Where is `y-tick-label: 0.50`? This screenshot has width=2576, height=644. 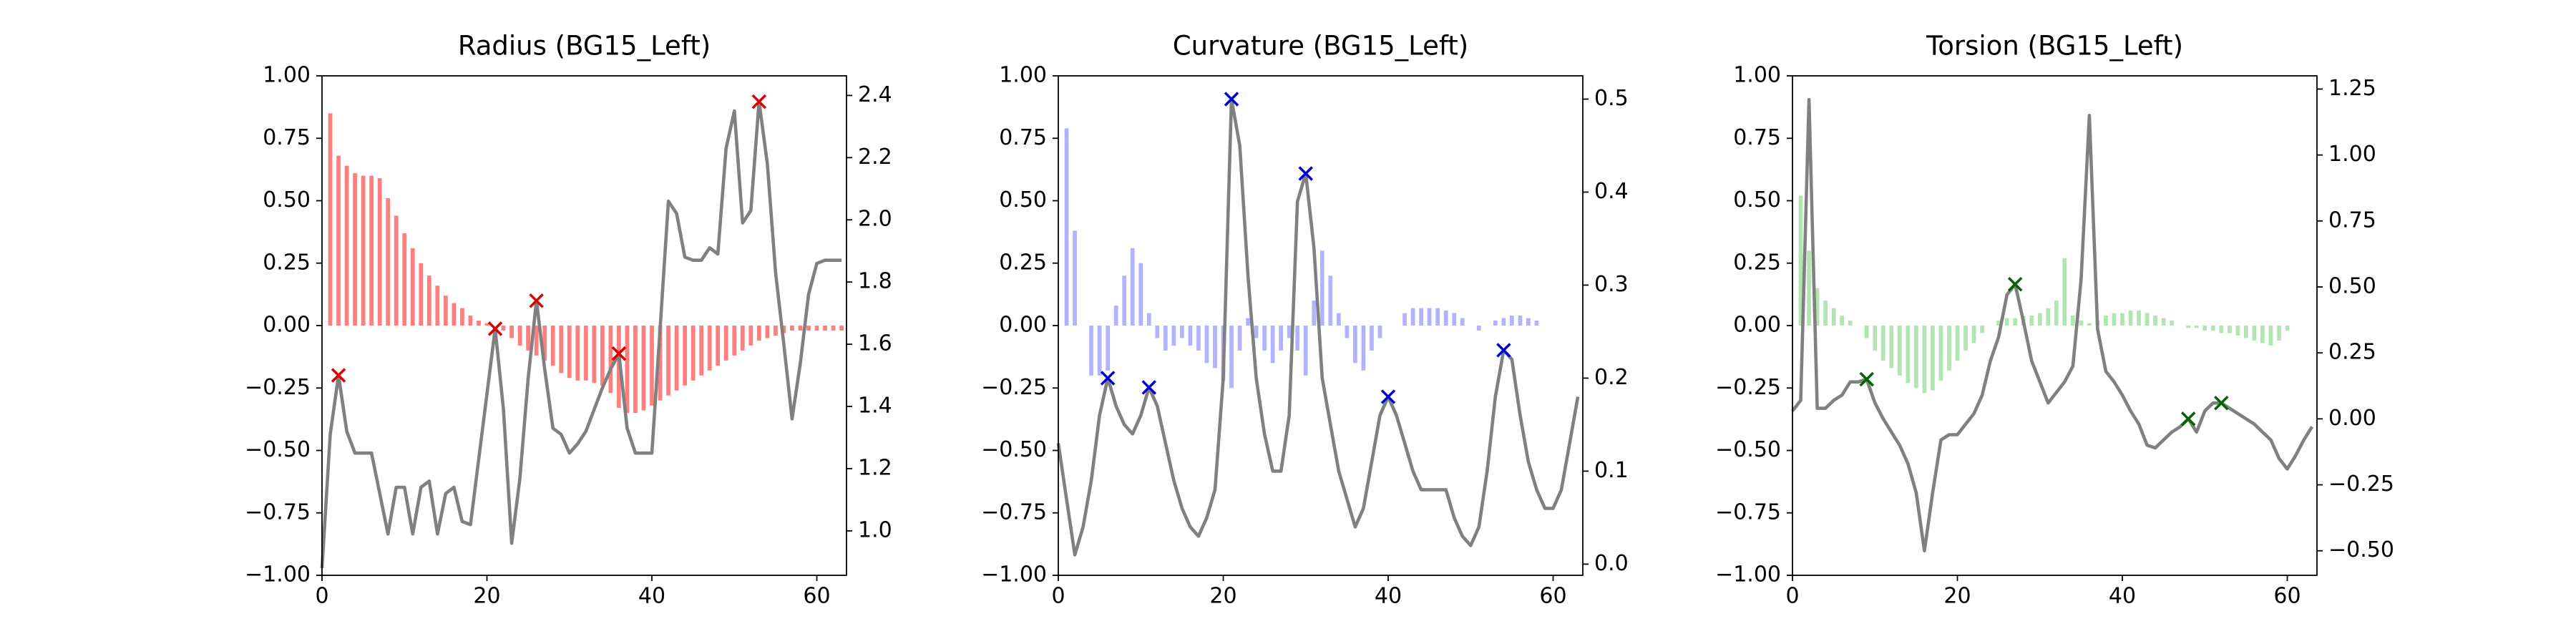
y-tick-label: 0.50 is located at coordinates (1757, 200).